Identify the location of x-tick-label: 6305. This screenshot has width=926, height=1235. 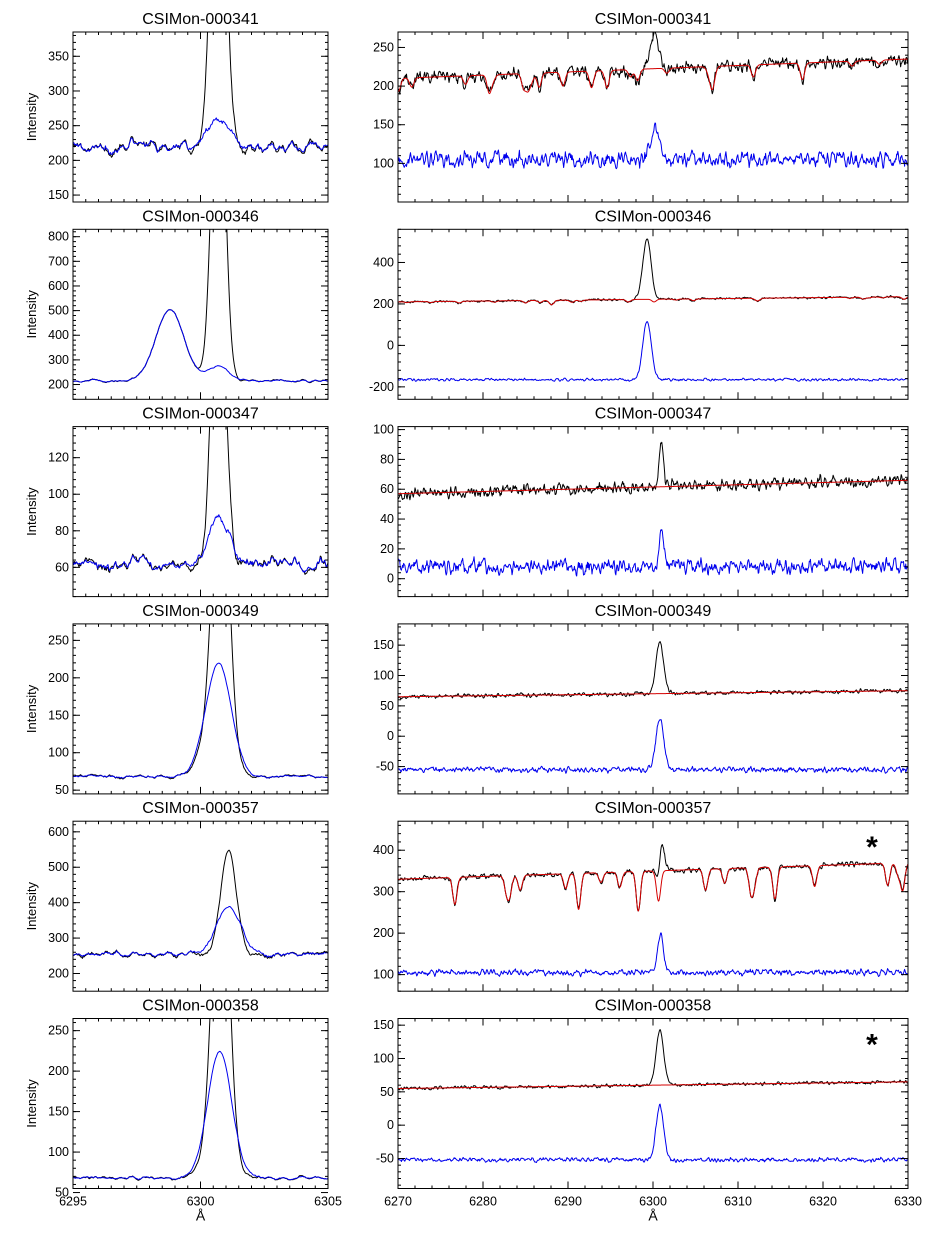
(328, 1202).